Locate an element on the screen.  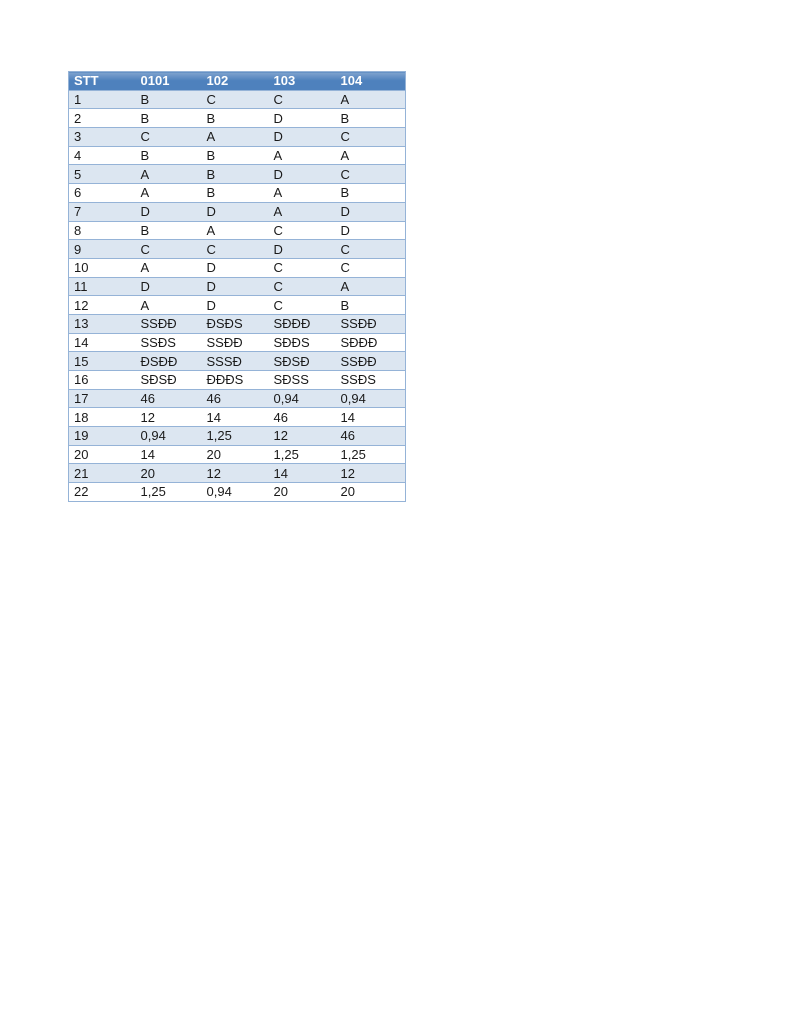
answer-cell: ĐĐĐS is located at coordinates (235, 380).